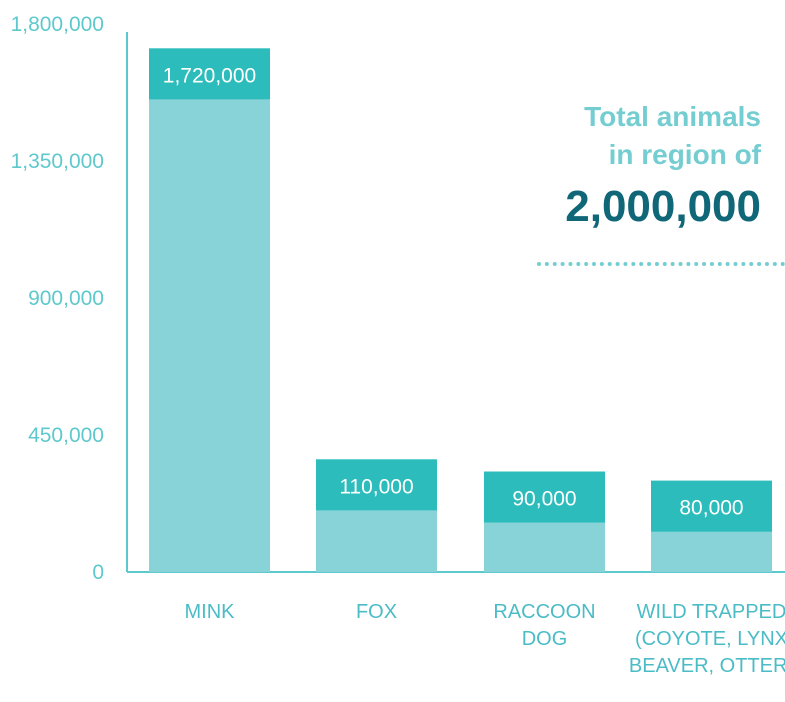 This screenshot has width=785, height=702. Describe the element at coordinates (544, 612) in the screenshot. I see `x-category-label: RACCOON` at that location.